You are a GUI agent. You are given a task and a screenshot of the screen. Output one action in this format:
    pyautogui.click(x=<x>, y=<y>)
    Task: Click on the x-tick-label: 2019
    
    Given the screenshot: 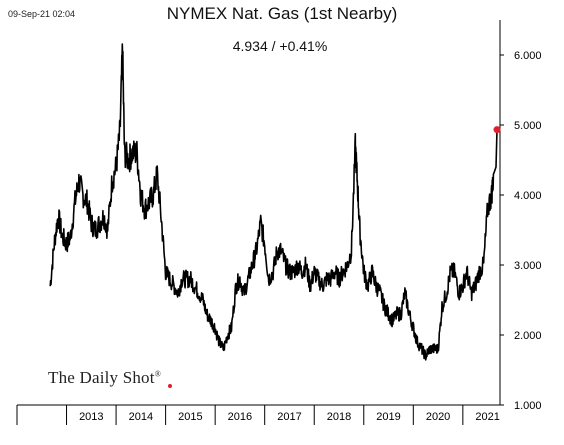 What is the action you would take?
    pyautogui.click(x=388, y=417)
    